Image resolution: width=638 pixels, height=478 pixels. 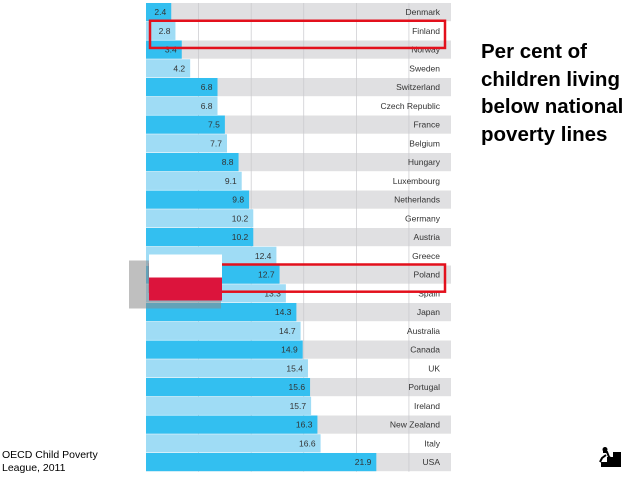 I want to click on value-label-6: 7.5, so click(x=214, y=125).